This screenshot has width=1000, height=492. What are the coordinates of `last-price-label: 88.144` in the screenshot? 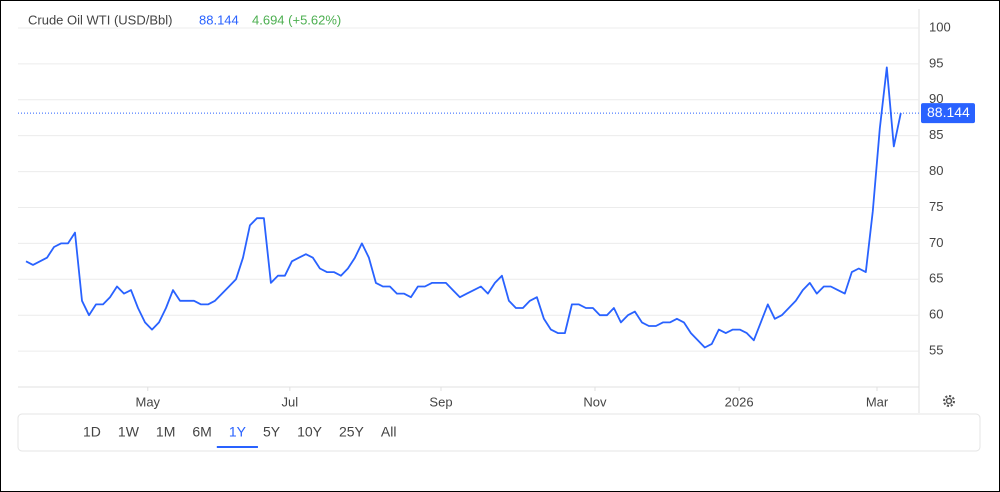 It's located at (948, 112).